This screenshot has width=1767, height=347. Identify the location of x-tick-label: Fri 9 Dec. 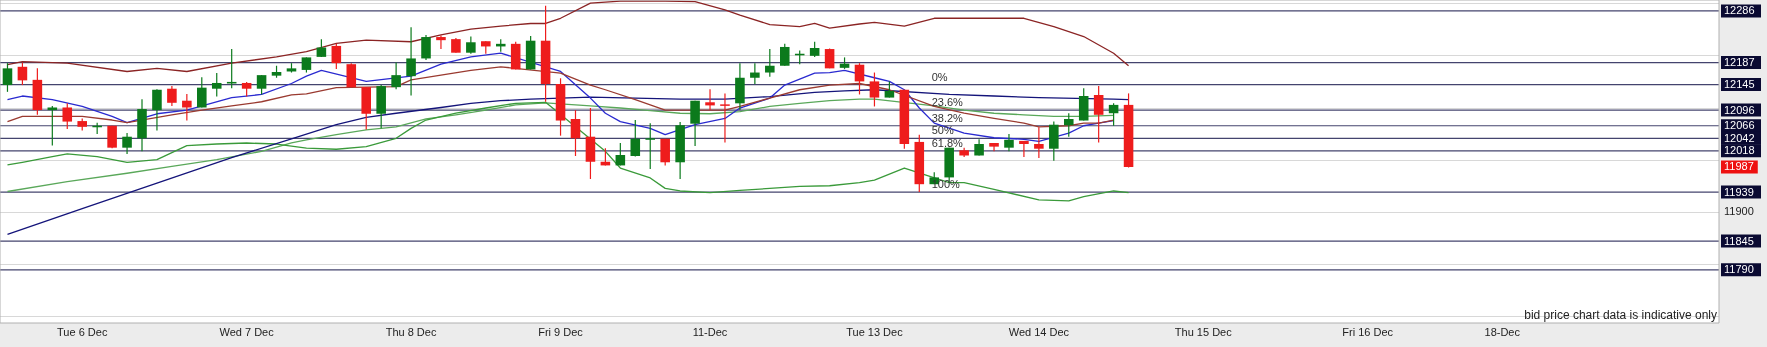
(561, 331).